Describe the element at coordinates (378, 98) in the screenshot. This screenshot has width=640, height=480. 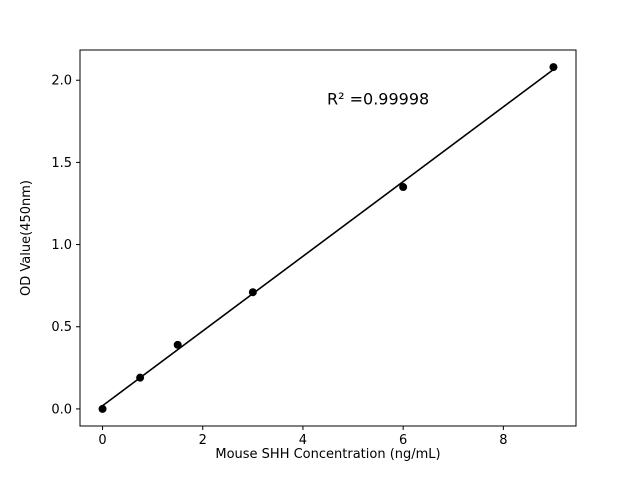
I see `r-squared-annotation: R² =0.99998` at that location.